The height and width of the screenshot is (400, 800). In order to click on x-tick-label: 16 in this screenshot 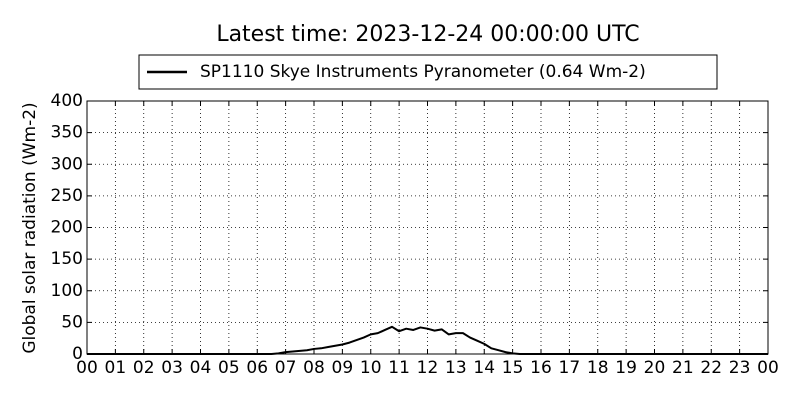, I will do `click(541, 368)`.